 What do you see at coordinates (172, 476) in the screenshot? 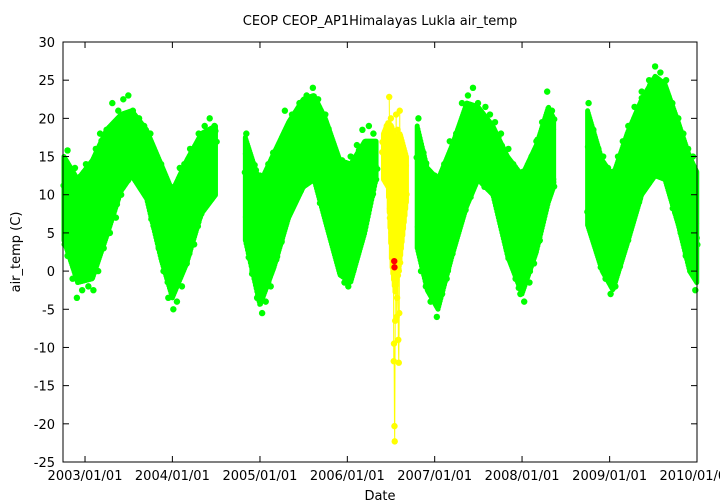
I see `x-tick-label: 2004/01/01` at bounding box center [172, 476].